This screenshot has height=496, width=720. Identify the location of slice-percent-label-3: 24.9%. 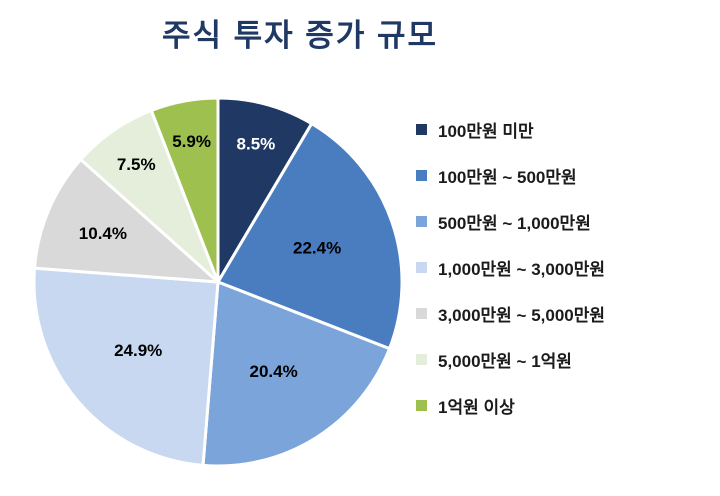
(138, 350).